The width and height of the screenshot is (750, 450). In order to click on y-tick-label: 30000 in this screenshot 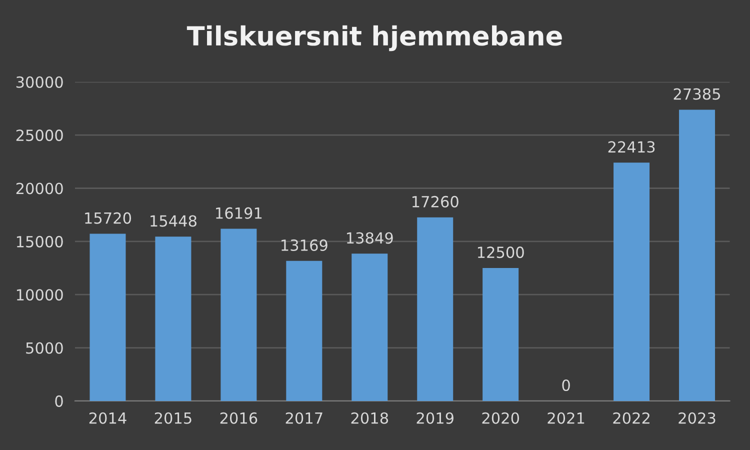, I will do `click(39, 82)`.